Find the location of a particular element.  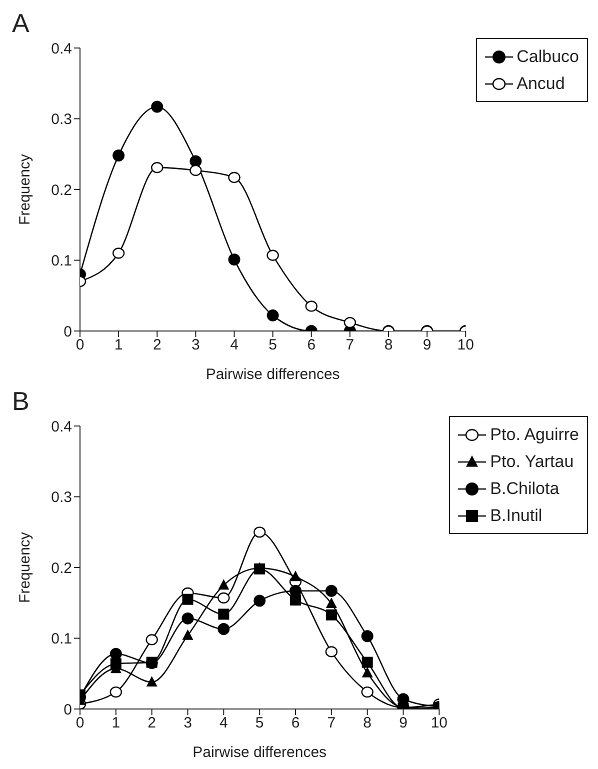

legend-label: Pto. Aguirre is located at coordinates (534, 435).